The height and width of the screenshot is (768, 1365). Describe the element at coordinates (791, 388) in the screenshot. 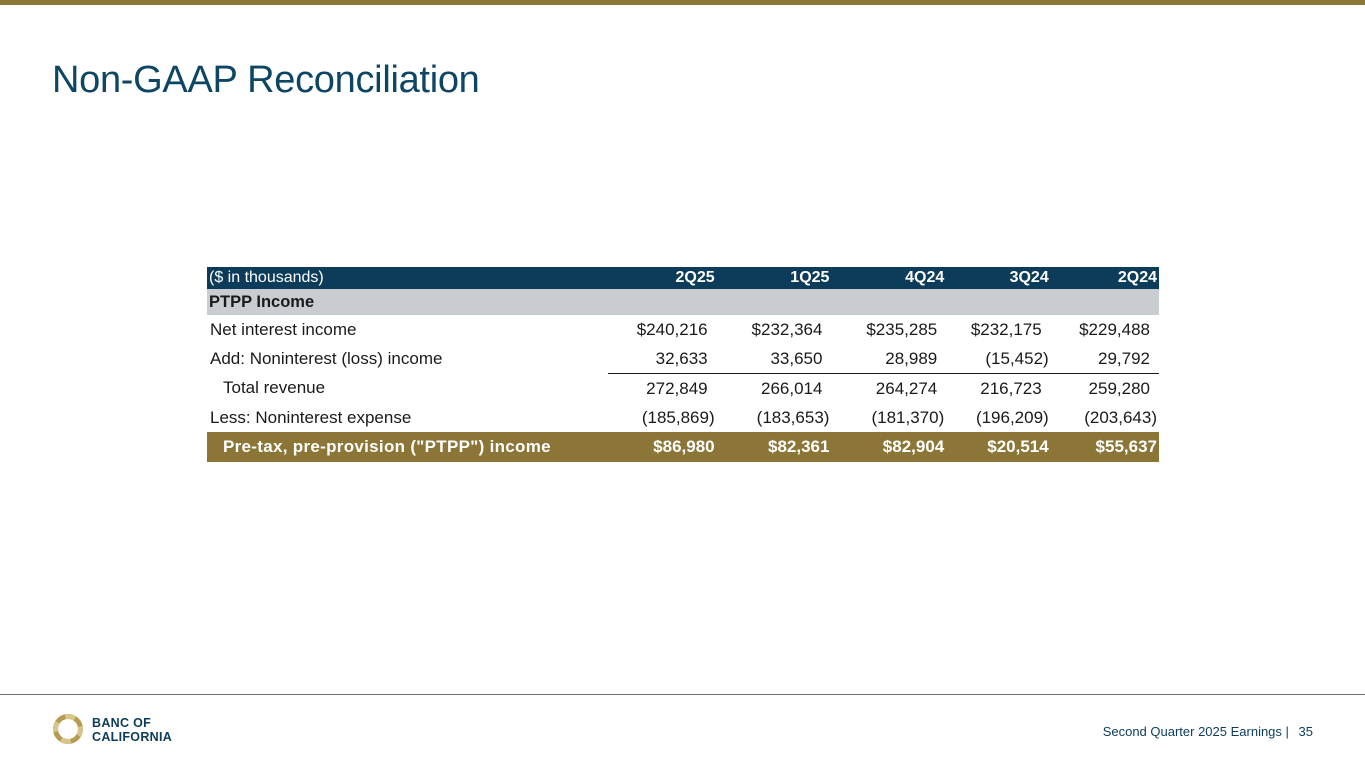

I see `cell: 266,014` at that location.